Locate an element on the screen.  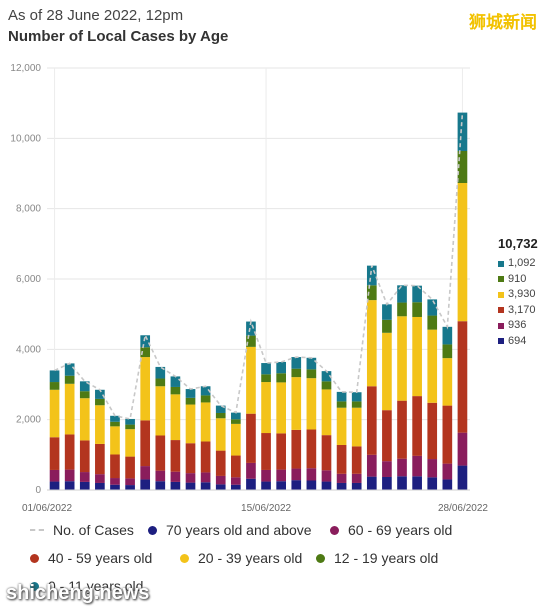
legend-item: 70 years old and above is located at coordinates (230, 530).